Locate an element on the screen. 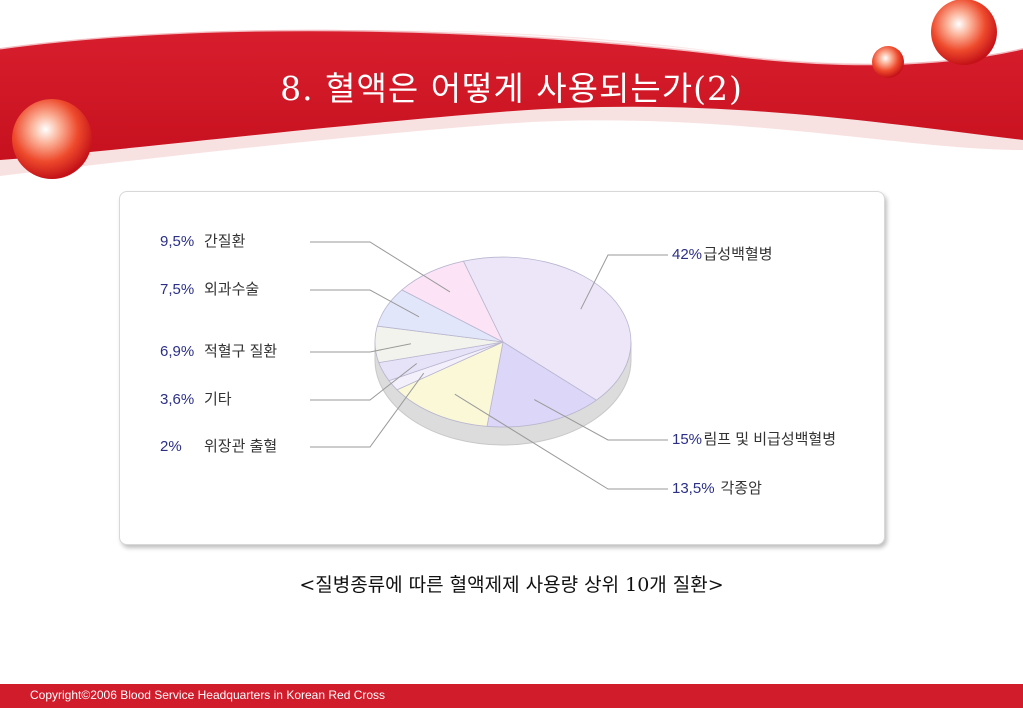  leader-lines is located at coordinates (489, 365).